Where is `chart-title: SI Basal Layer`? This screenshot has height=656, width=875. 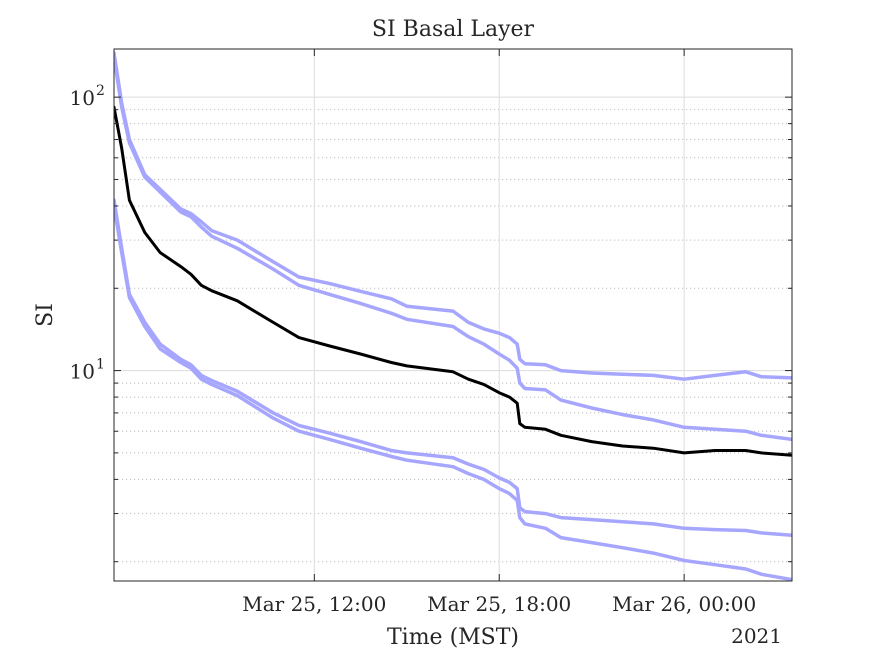 chart-title: SI Basal Layer is located at coordinates (453, 29).